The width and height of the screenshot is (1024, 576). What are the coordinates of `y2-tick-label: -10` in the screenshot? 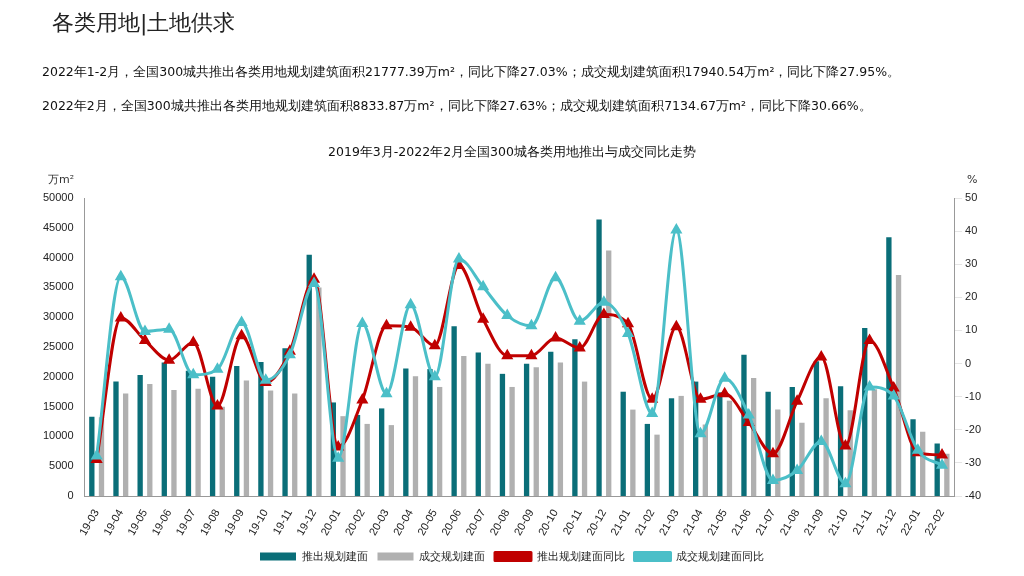 It's located at (973, 395).